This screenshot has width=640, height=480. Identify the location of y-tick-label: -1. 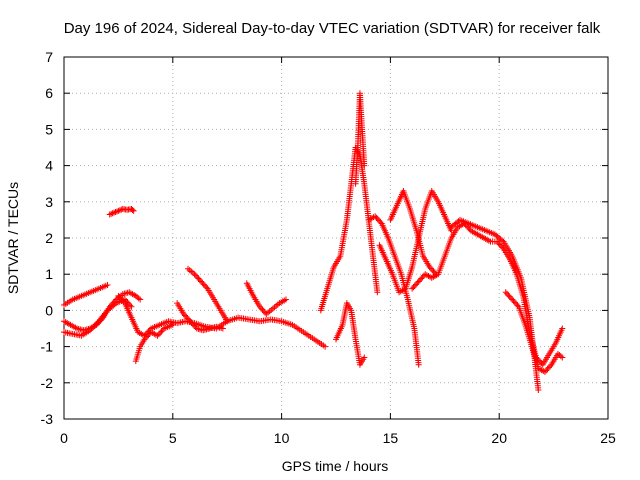
(47, 347).